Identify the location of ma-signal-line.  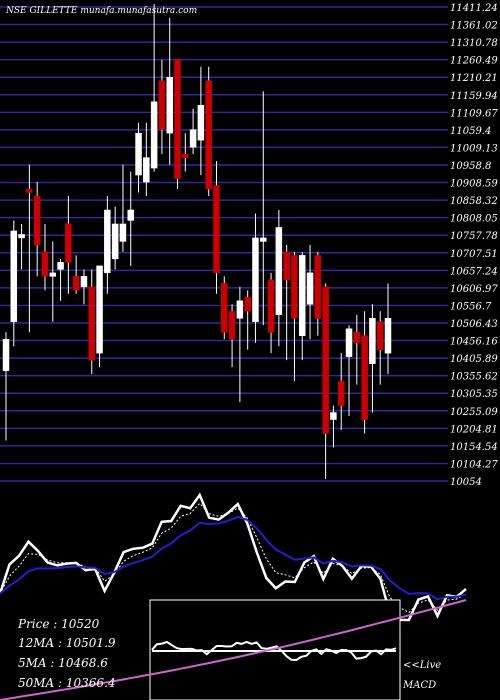
(233, 558).